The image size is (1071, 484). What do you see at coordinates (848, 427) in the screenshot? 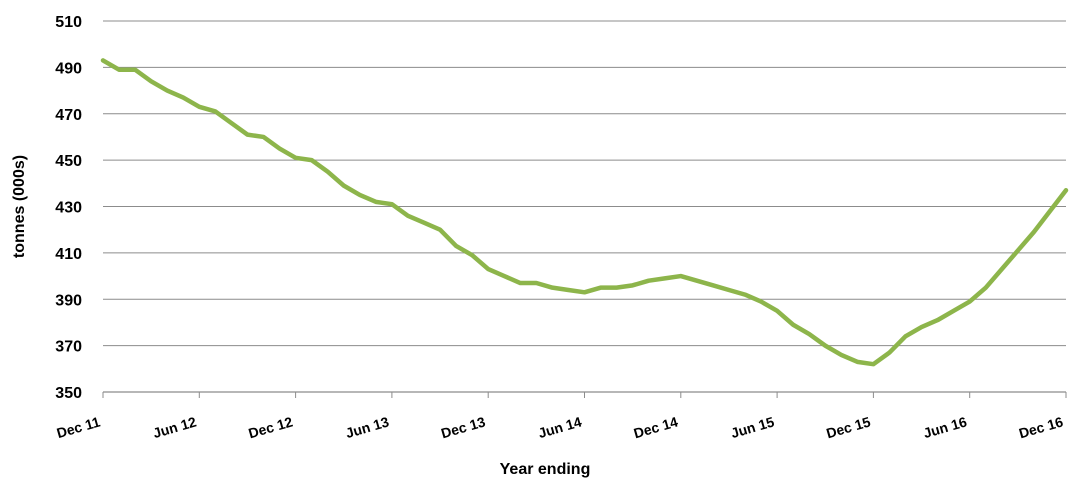
I see `x-tick-label: Dec 15` at bounding box center [848, 427].